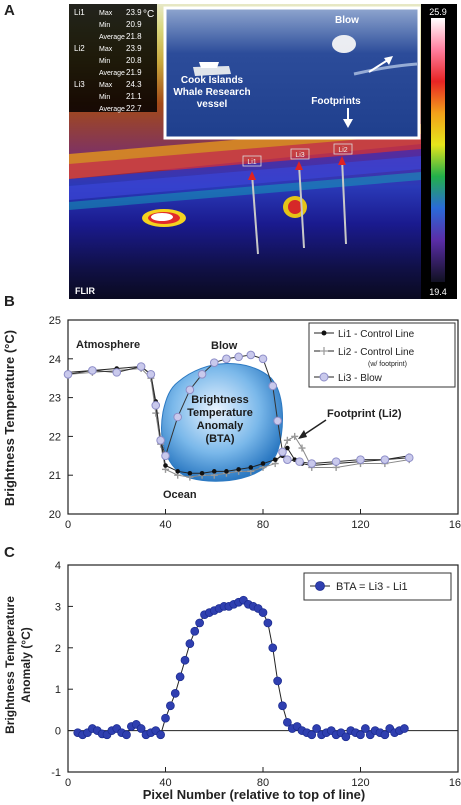 The image size is (461, 805). Describe the element at coordinates (58, 690) in the screenshot. I see `chart-c-ytick-label: 1` at that location.